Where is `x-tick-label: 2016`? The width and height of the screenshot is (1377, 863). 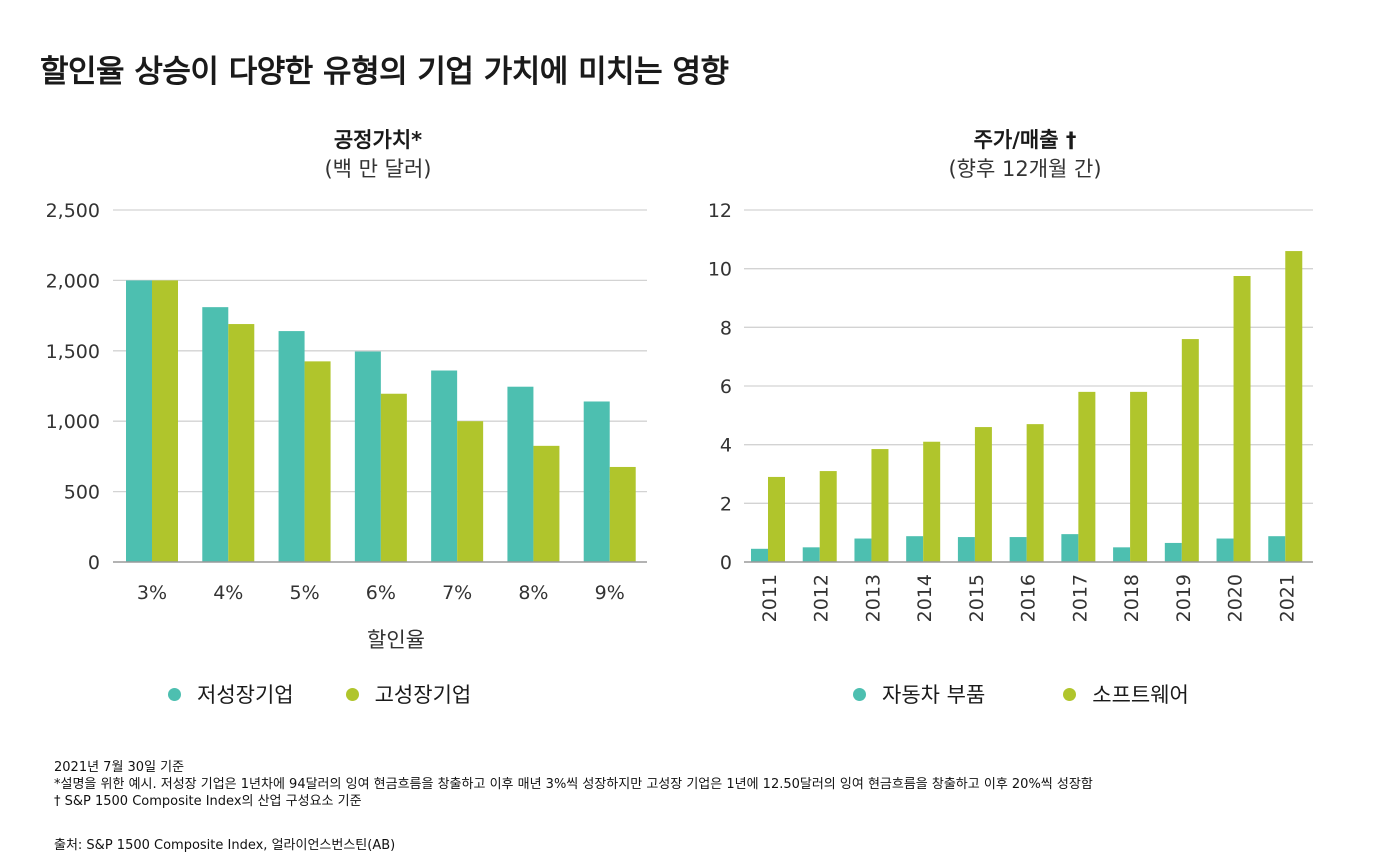 x-tick-label: 2016 is located at coordinates (1029, 598).